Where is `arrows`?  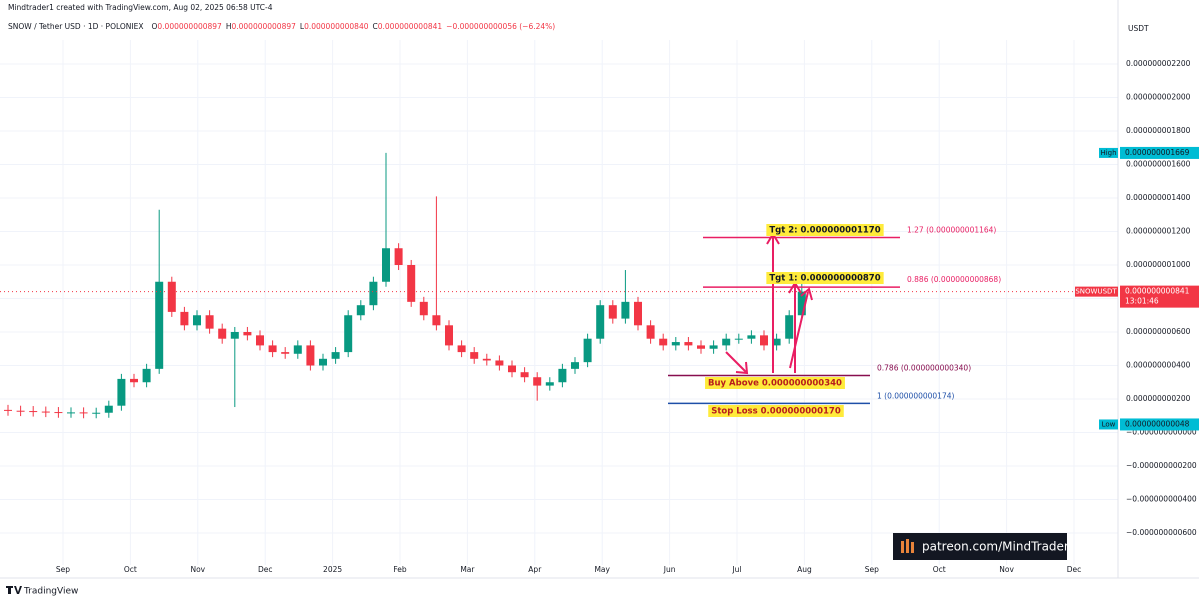 arrows is located at coordinates (769, 303).